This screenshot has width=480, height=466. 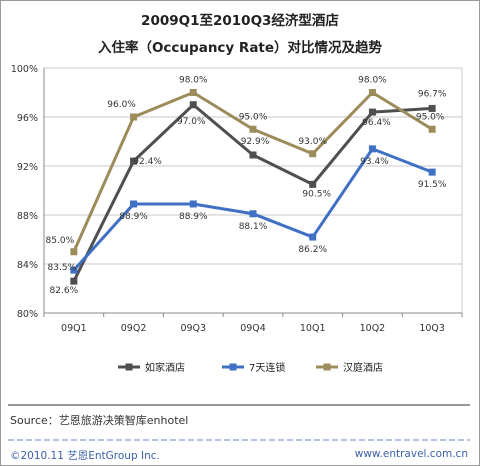 I want to click on x-tick-label: 09Q1, so click(x=74, y=328).